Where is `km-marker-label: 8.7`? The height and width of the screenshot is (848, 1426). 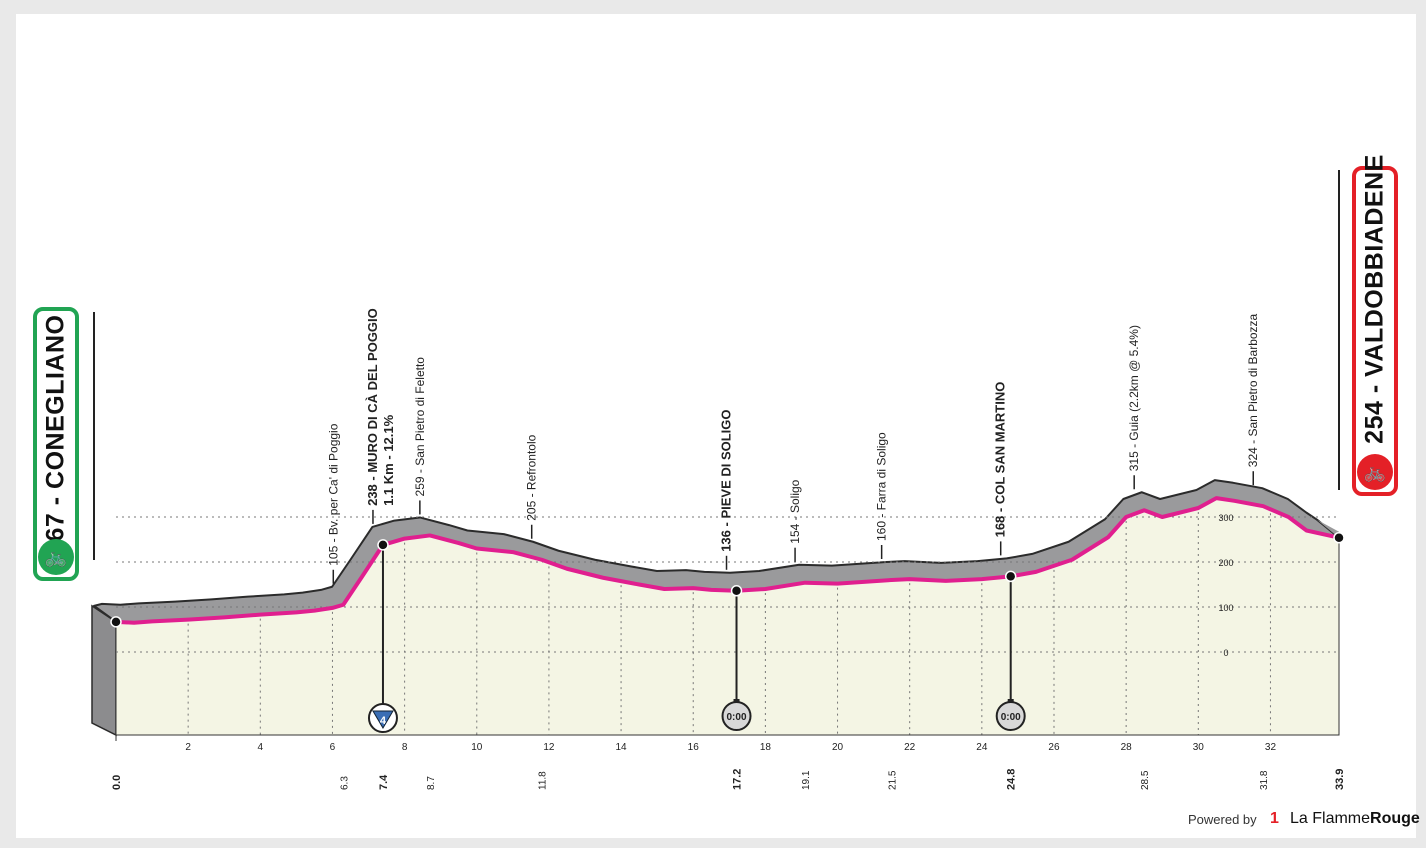 km-marker-label: 8.7 is located at coordinates (431, 783).